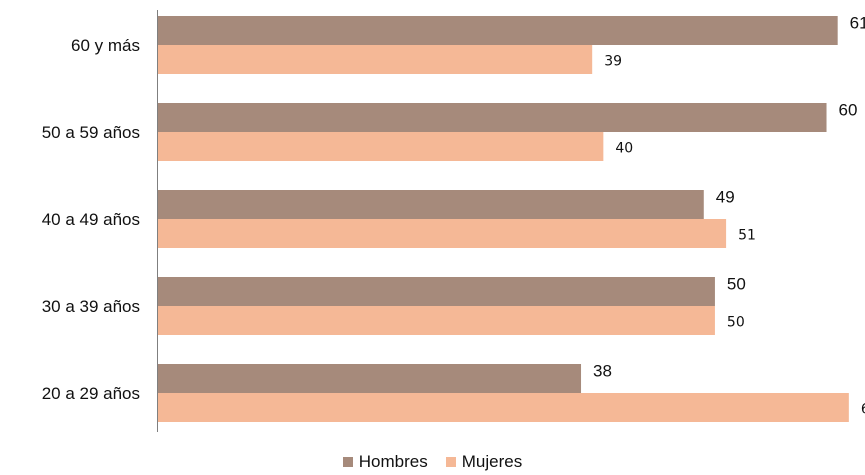  Describe the element at coordinates (497, 30) in the screenshot. I see `bar-hombres-60-y-mas` at that location.